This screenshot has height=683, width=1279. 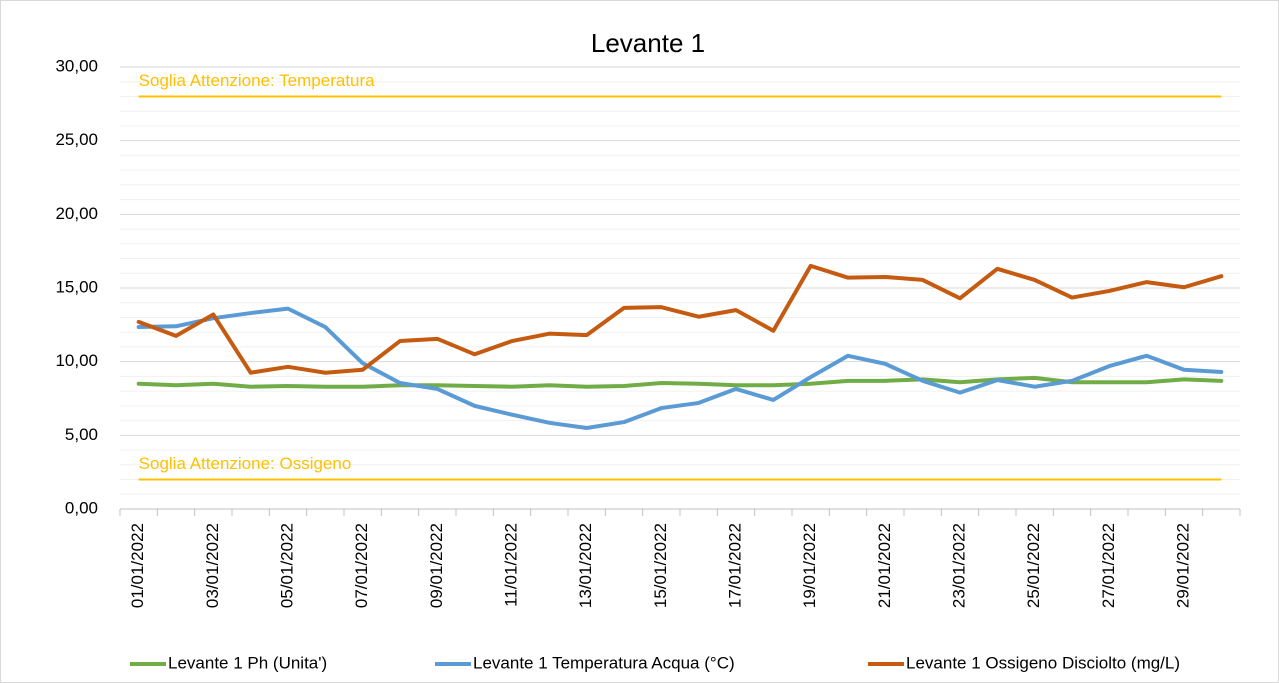 What do you see at coordinates (212, 565) in the screenshot?
I see `x-tick-label: 03/01/2022` at bounding box center [212, 565].